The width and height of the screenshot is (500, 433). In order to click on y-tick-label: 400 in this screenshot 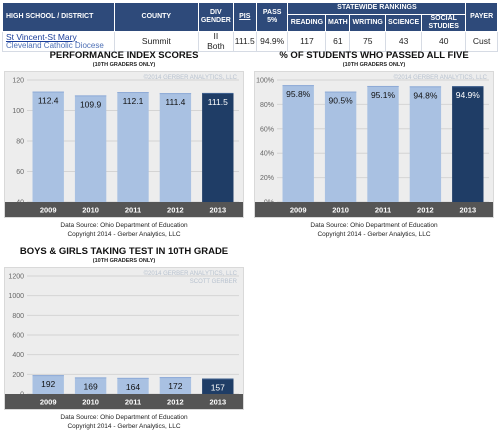, I will do `click(18, 355)`.